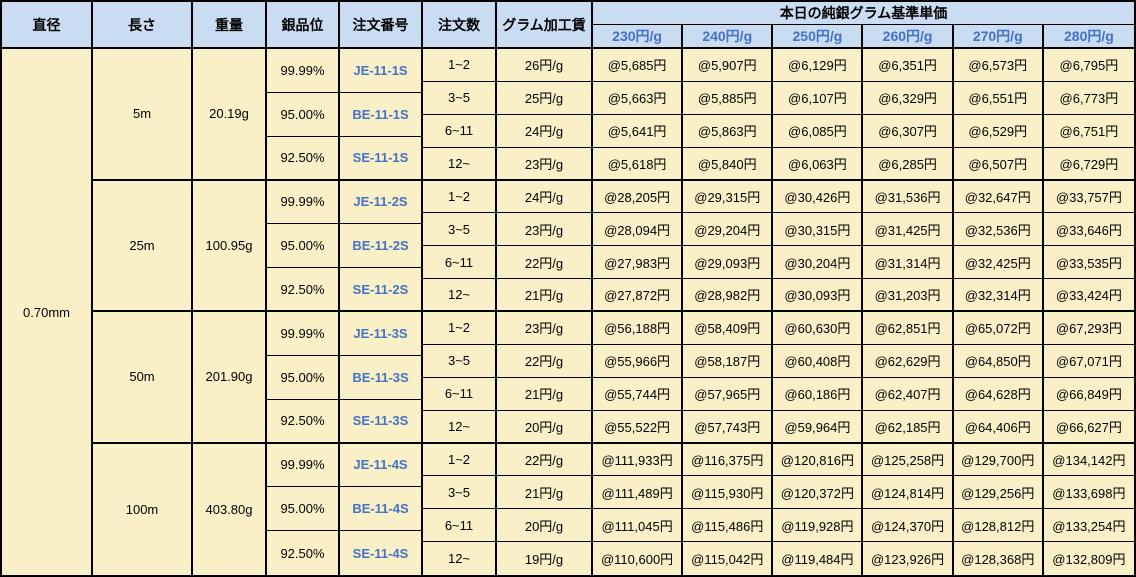 This screenshot has width=1136, height=577. I want to click on price-cell: @33,424円, so click(1088, 295).